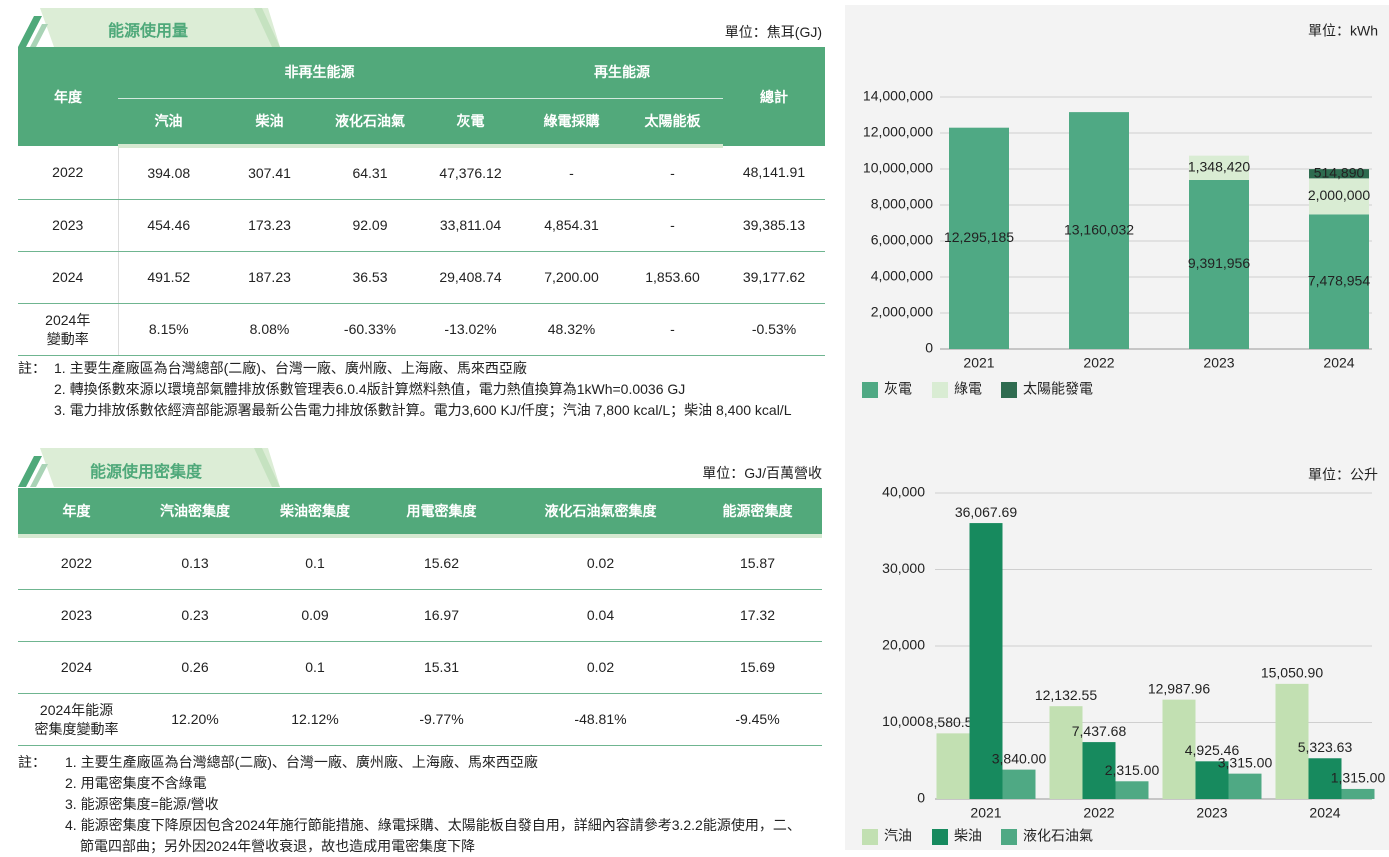  I want to click on table-cell: 8.15%, so click(168, 329).